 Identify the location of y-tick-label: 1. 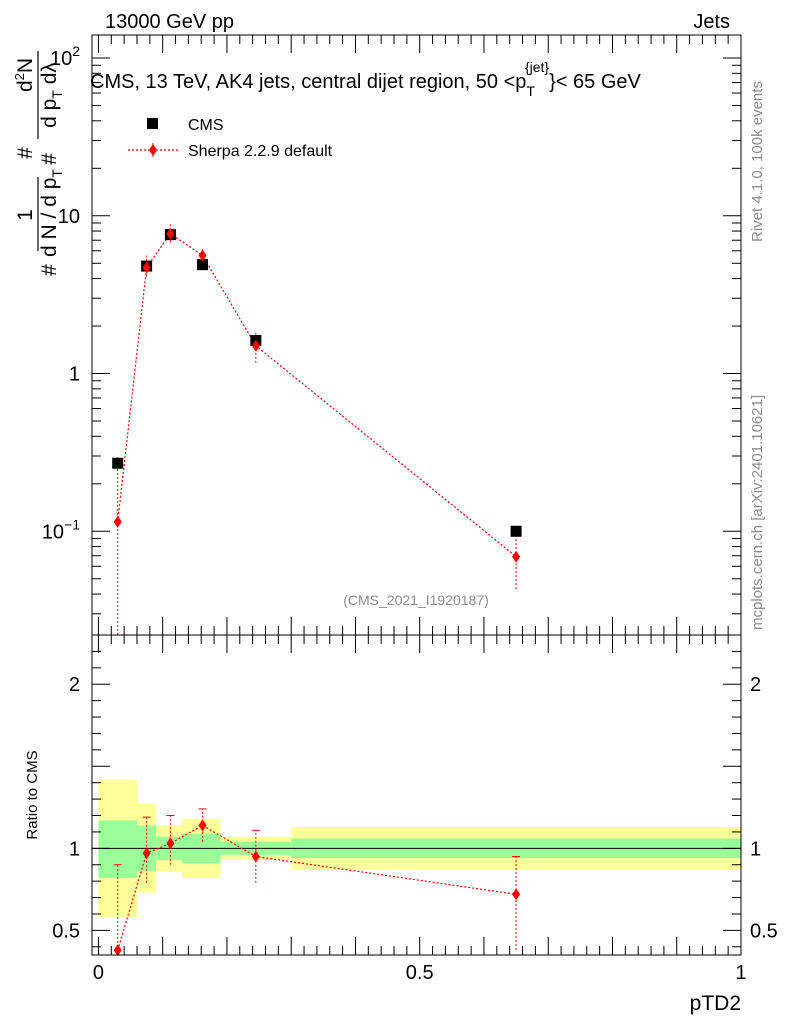
(74, 375).